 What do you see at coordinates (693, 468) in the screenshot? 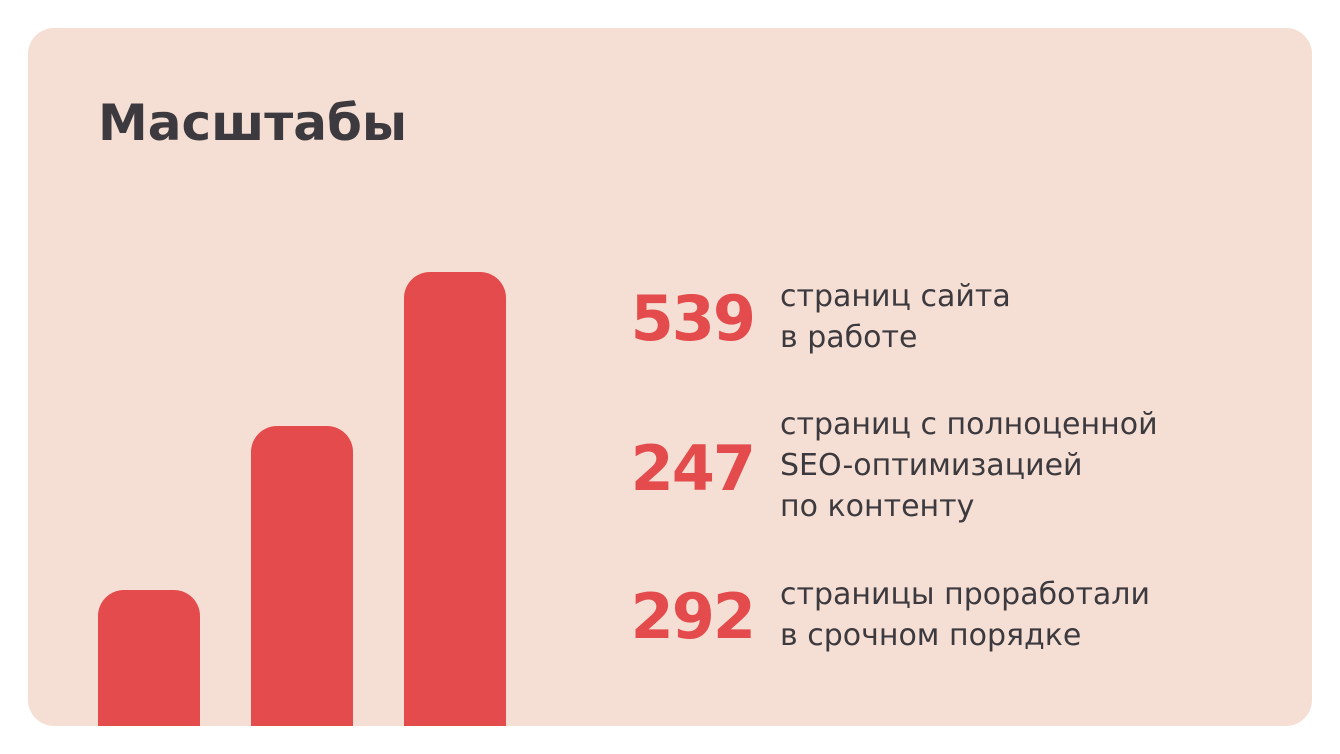
I see `stat-value: 247` at bounding box center [693, 468].